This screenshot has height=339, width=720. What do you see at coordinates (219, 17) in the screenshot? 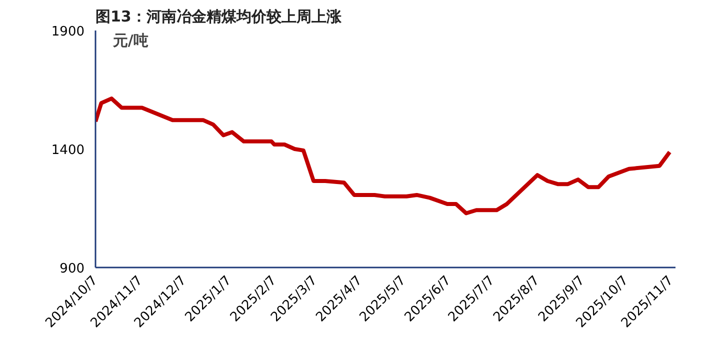
I see `chart-title: 图13：河南冶金精煤均价较上周上涨` at bounding box center [219, 17].